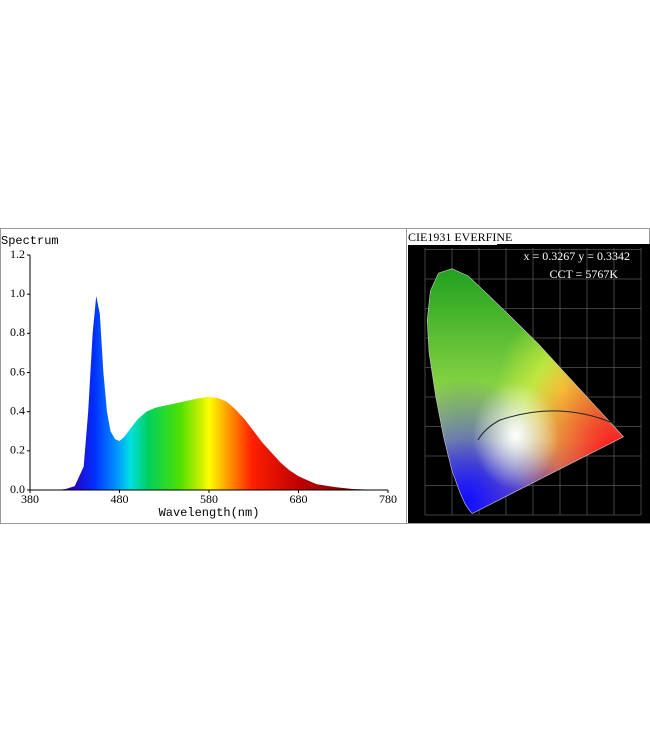 This screenshot has width=650, height=750. Describe the element at coordinates (299, 499) in the screenshot. I see `x-tick-label: 680` at that location.